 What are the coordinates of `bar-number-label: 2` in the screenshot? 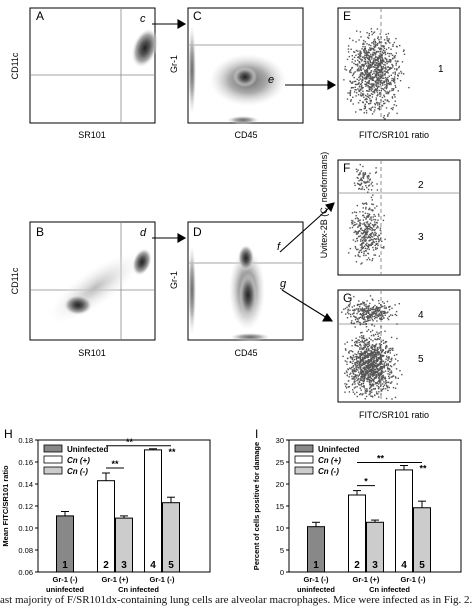 It's located at (106, 565).